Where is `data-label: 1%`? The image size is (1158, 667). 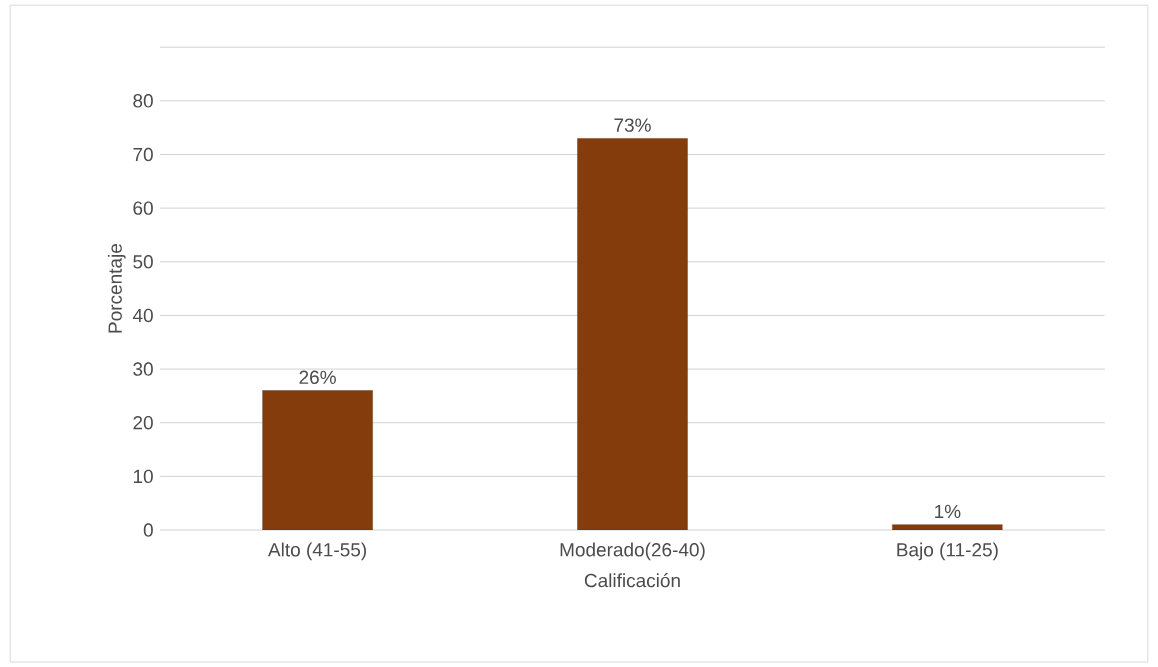
data-label: 1% is located at coordinates (948, 511).